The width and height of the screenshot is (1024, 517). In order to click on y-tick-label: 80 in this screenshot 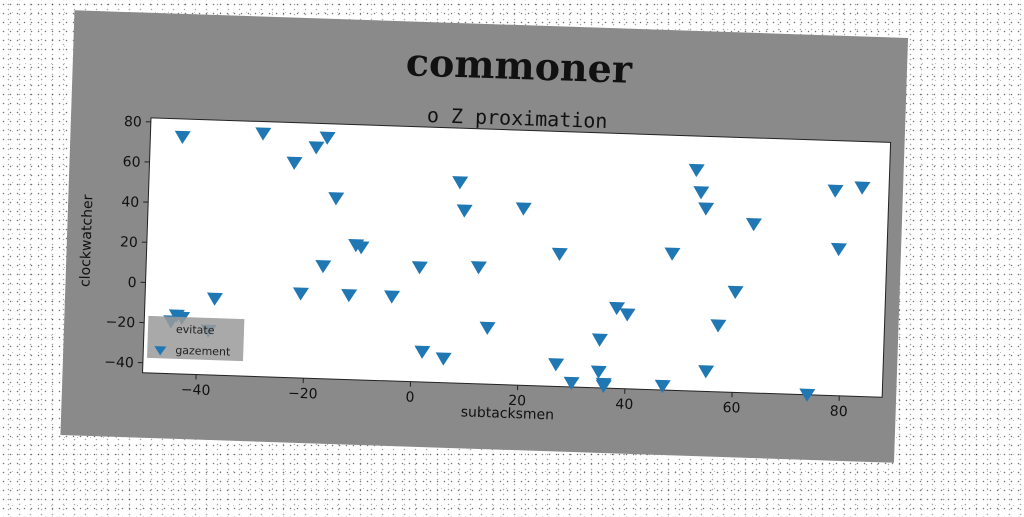, I will do `click(133, 122)`.